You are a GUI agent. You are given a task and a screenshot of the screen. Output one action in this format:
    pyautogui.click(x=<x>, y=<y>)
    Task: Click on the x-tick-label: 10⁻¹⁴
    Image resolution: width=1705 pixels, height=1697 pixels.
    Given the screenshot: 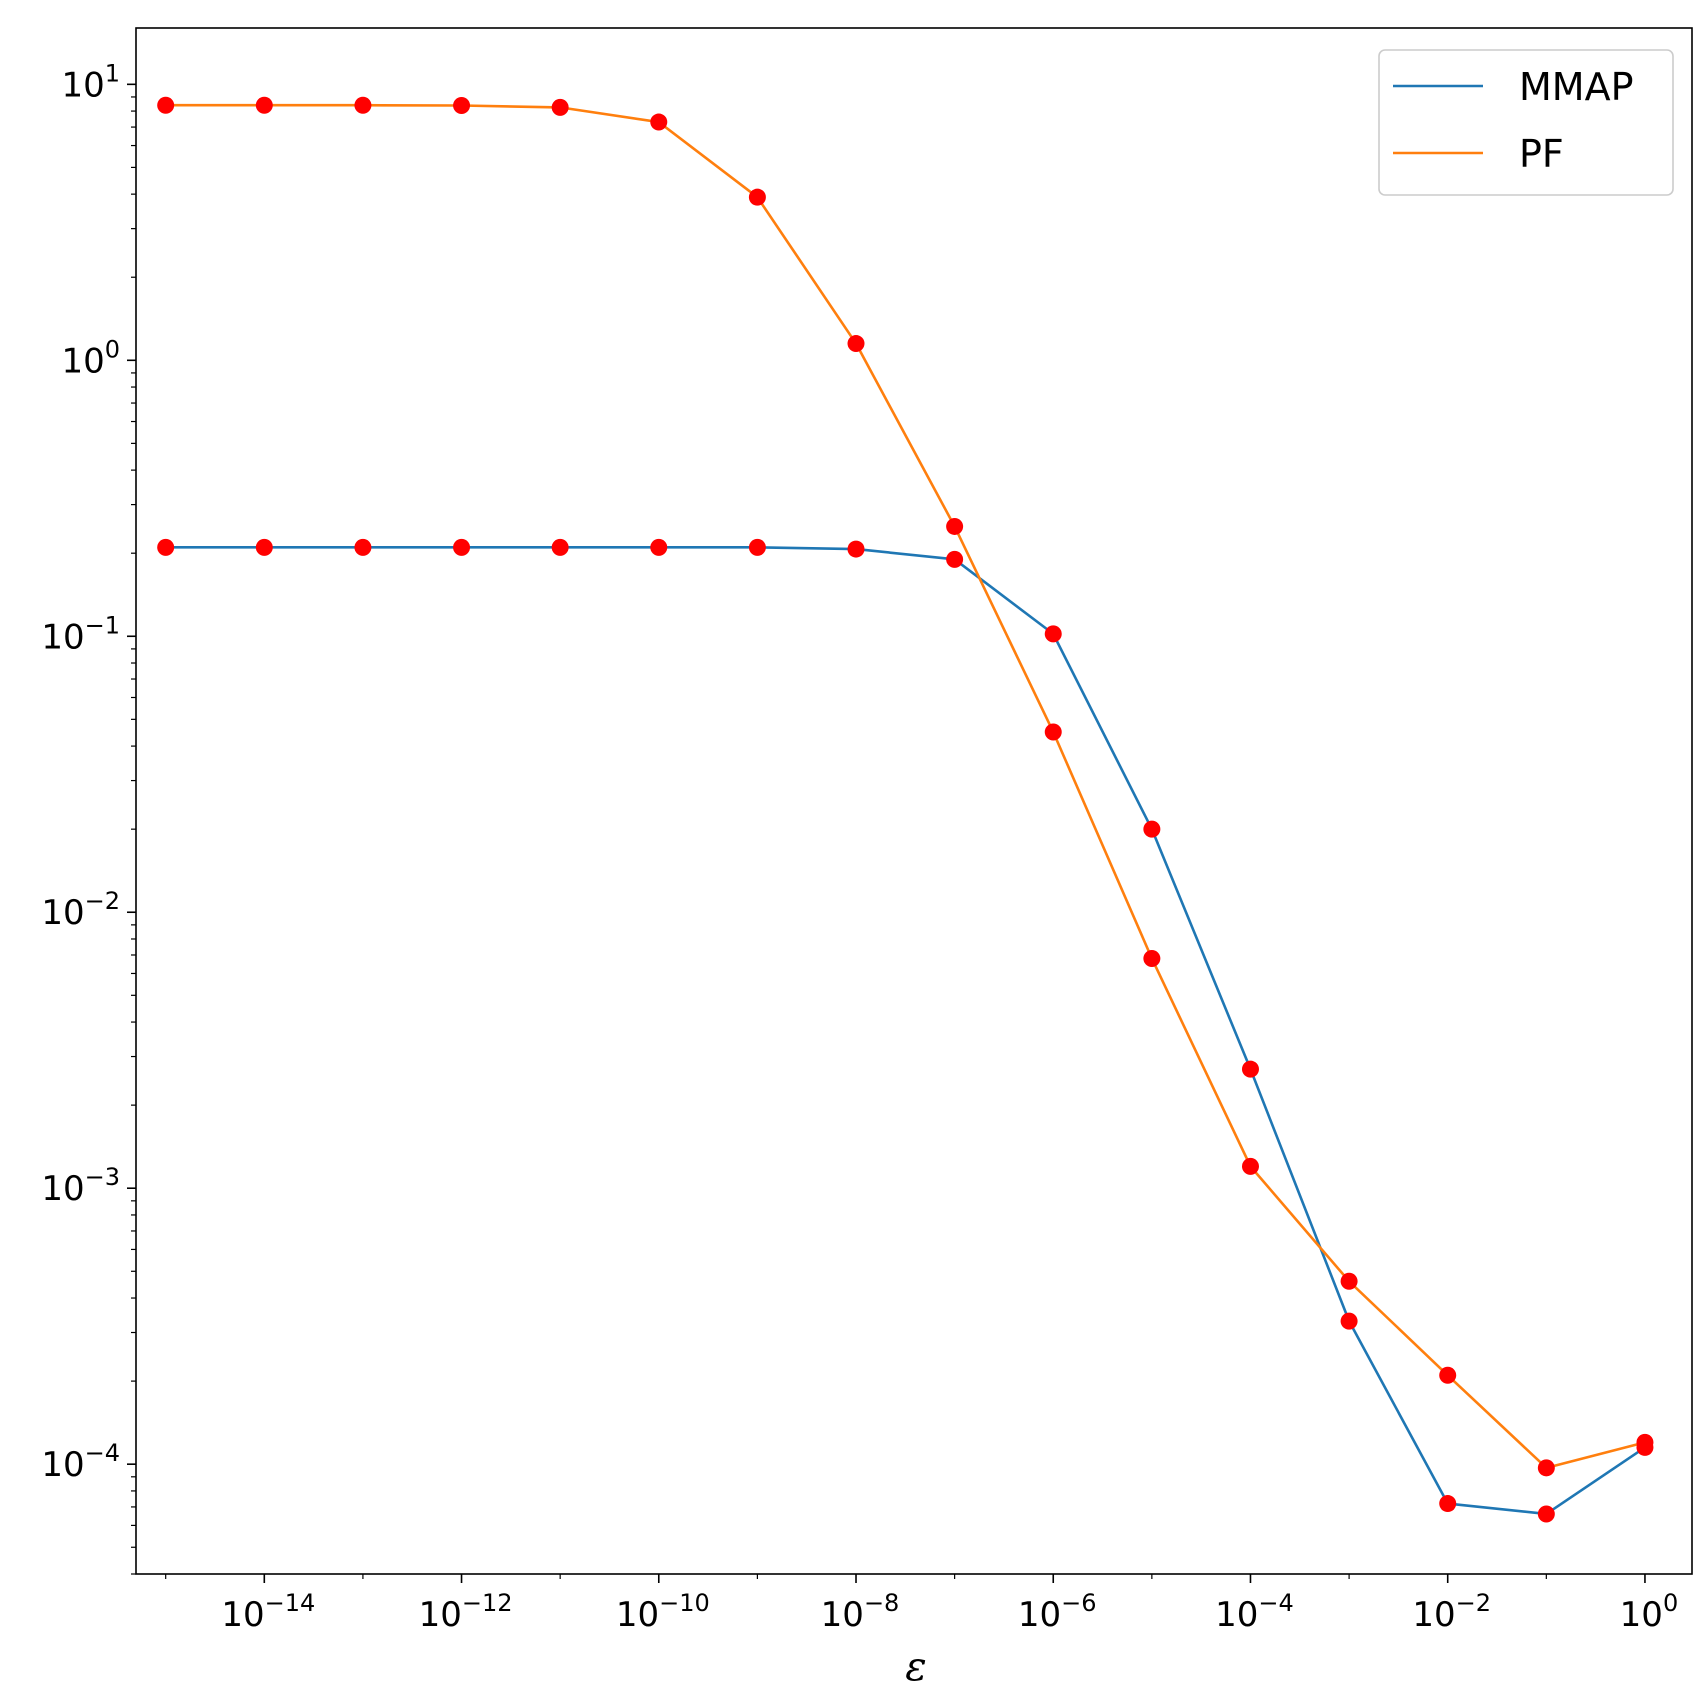 What is the action you would take?
    pyautogui.click(x=268, y=1612)
    